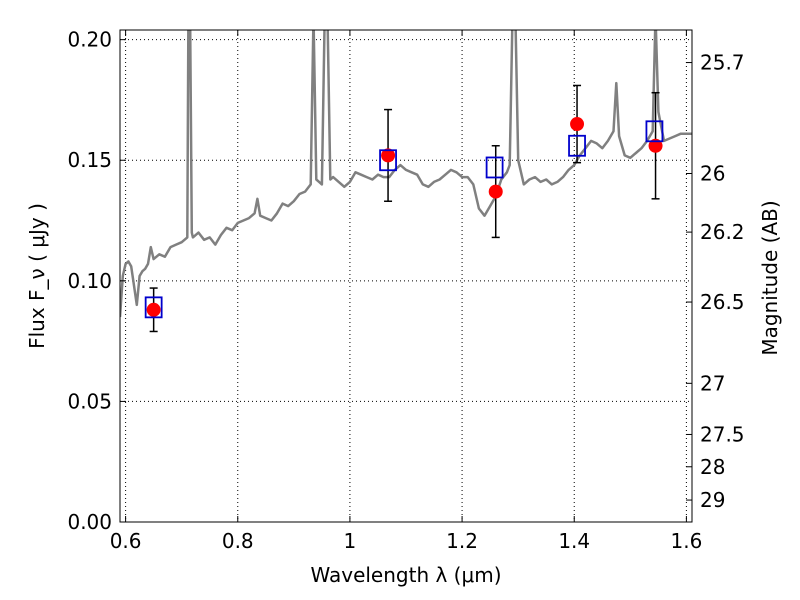  Describe the element at coordinates (686, 541) in the screenshot. I see `x-tick-label: 1.6` at that location.